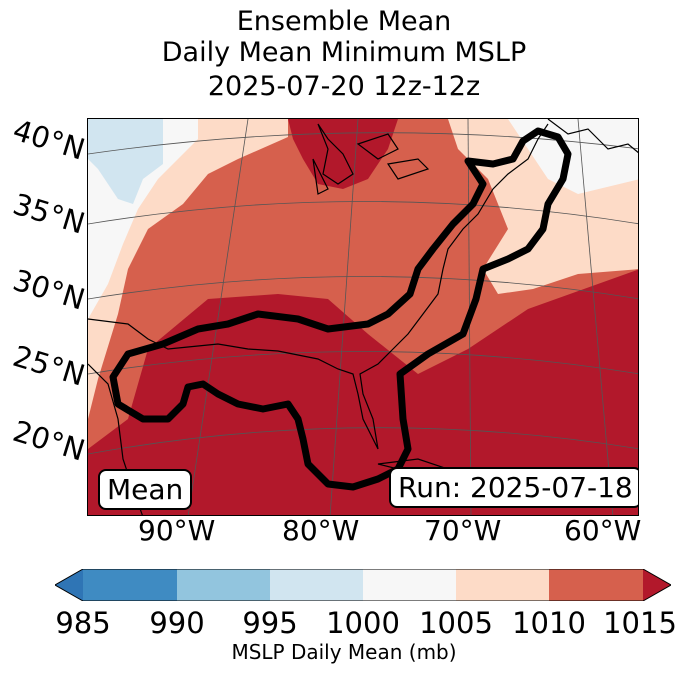 Image resolution: width=688 pixels, height=674 pixels. What do you see at coordinates (344, 86) in the screenshot?
I see `title-line-3: 2025-07-20 12z-12z` at bounding box center [344, 86].